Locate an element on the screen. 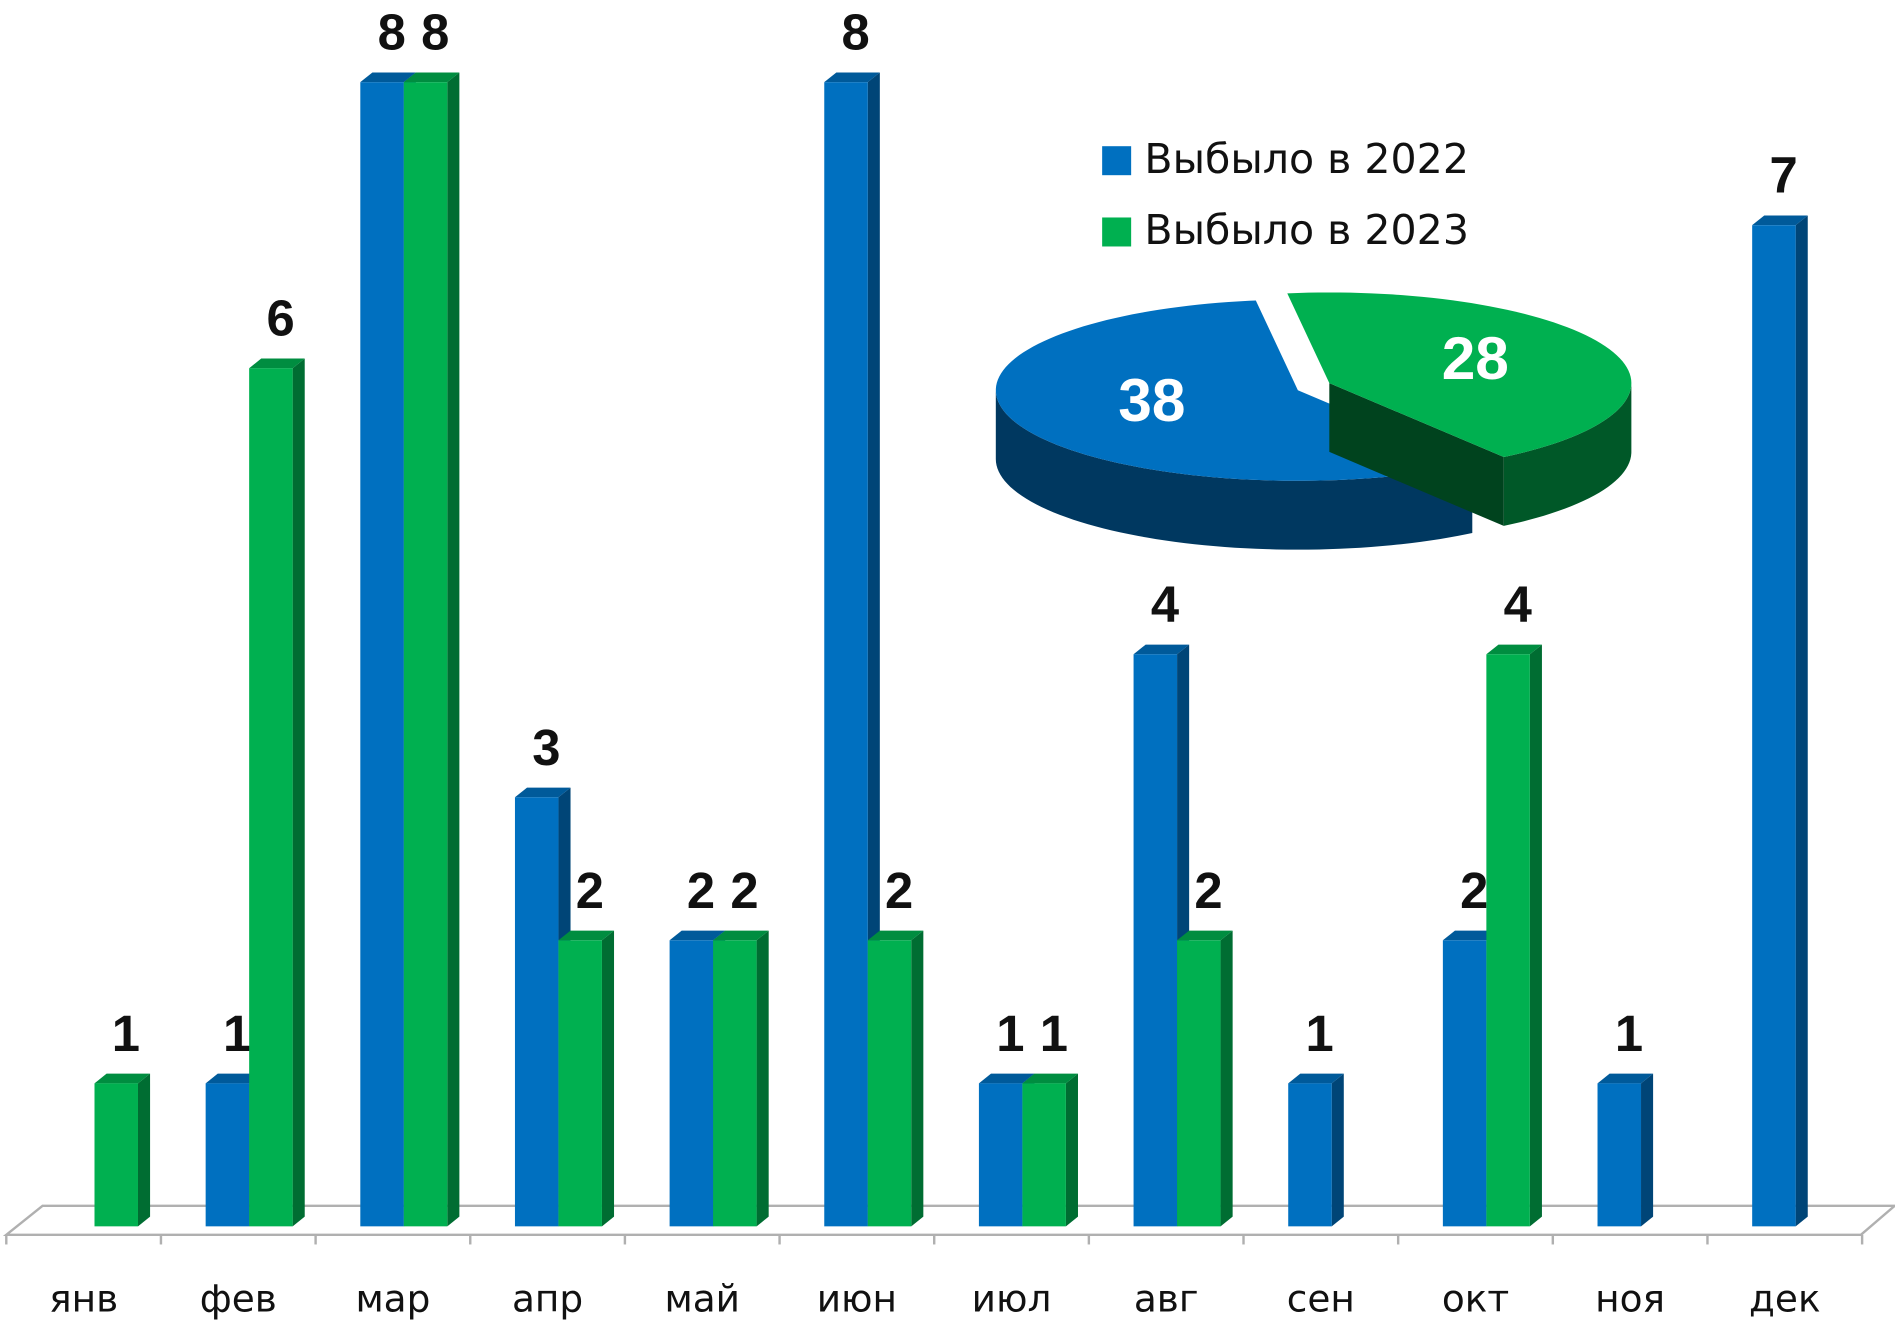  pie-top is located at coordinates (1459, 375).